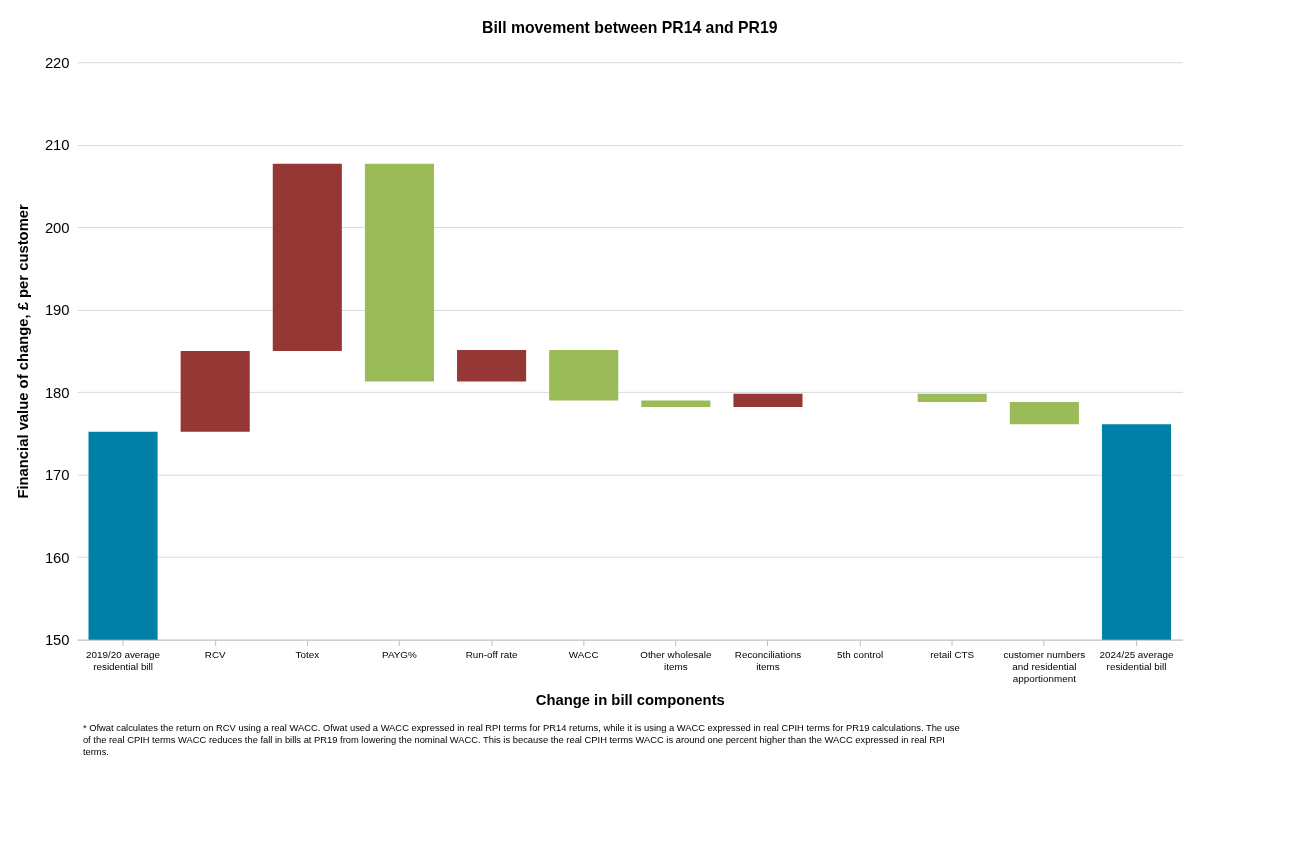 The width and height of the screenshot is (1301, 843). What do you see at coordinates (400, 654) in the screenshot?
I see `x-tick-label: PAYG%` at bounding box center [400, 654].